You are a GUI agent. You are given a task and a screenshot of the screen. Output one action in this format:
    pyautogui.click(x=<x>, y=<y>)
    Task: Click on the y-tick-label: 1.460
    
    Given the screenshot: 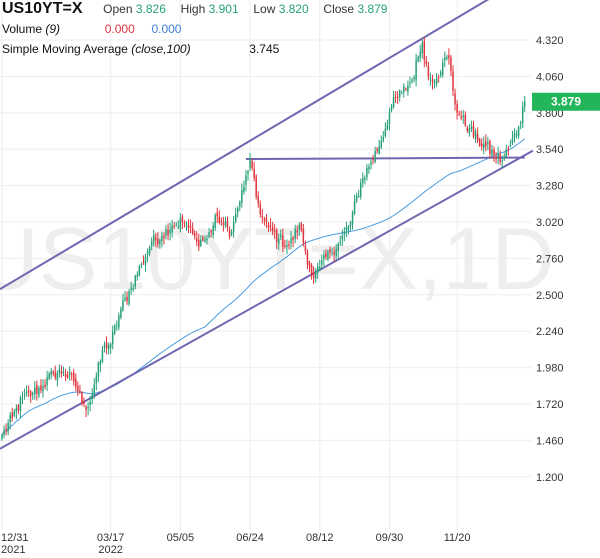 What is the action you would take?
    pyautogui.click(x=550, y=441)
    